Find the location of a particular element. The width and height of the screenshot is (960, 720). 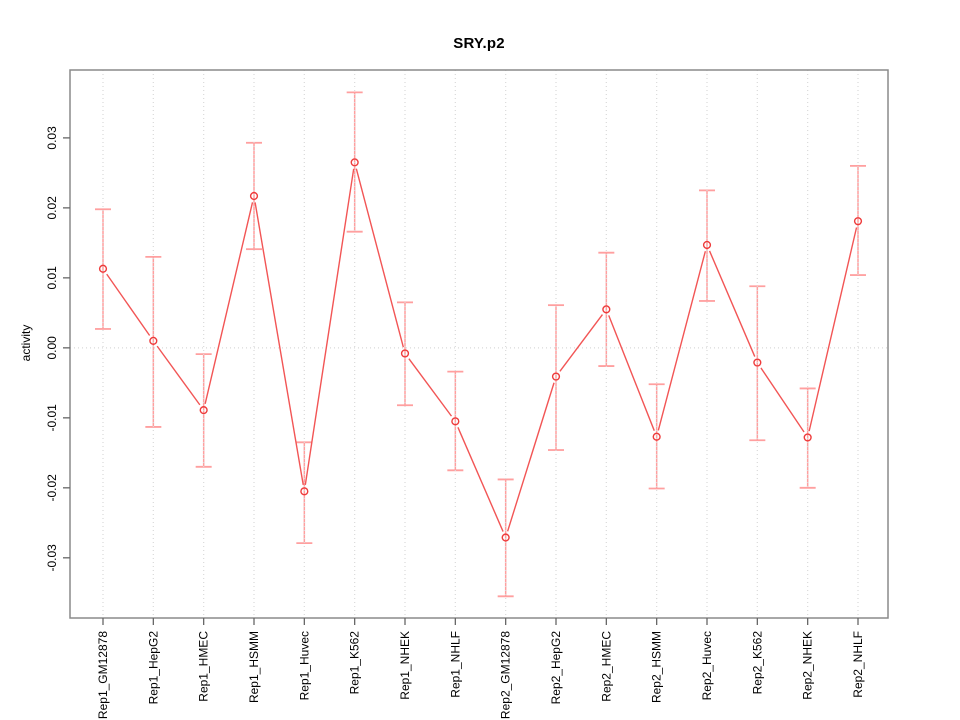

y-tick-label: 0.01 is located at coordinates (52, 278).